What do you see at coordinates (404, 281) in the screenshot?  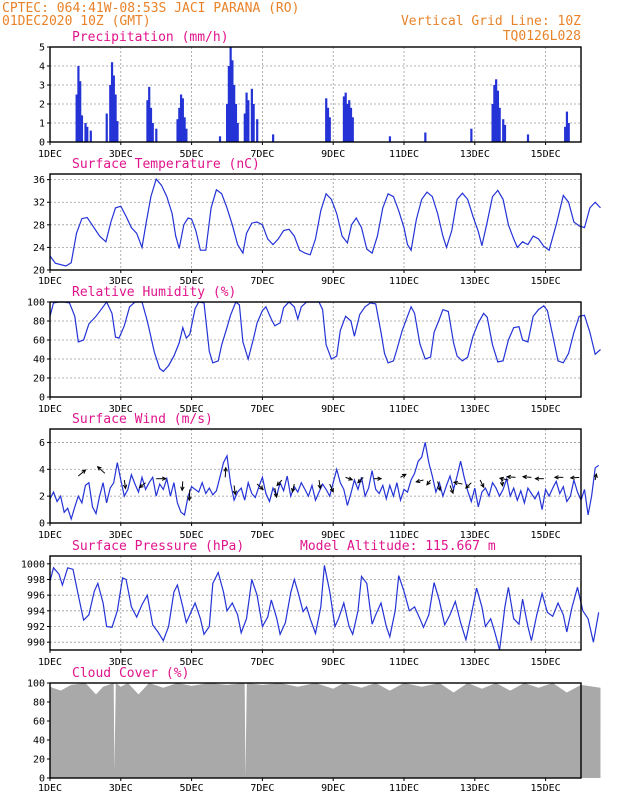 I see `x-tick-label: 11DEC` at bounding box center [404, 281].